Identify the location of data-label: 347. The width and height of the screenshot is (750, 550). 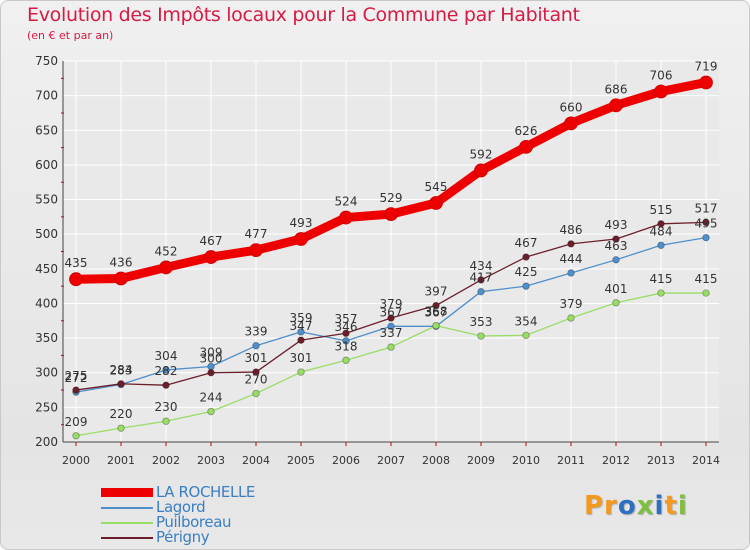
(301, 326).